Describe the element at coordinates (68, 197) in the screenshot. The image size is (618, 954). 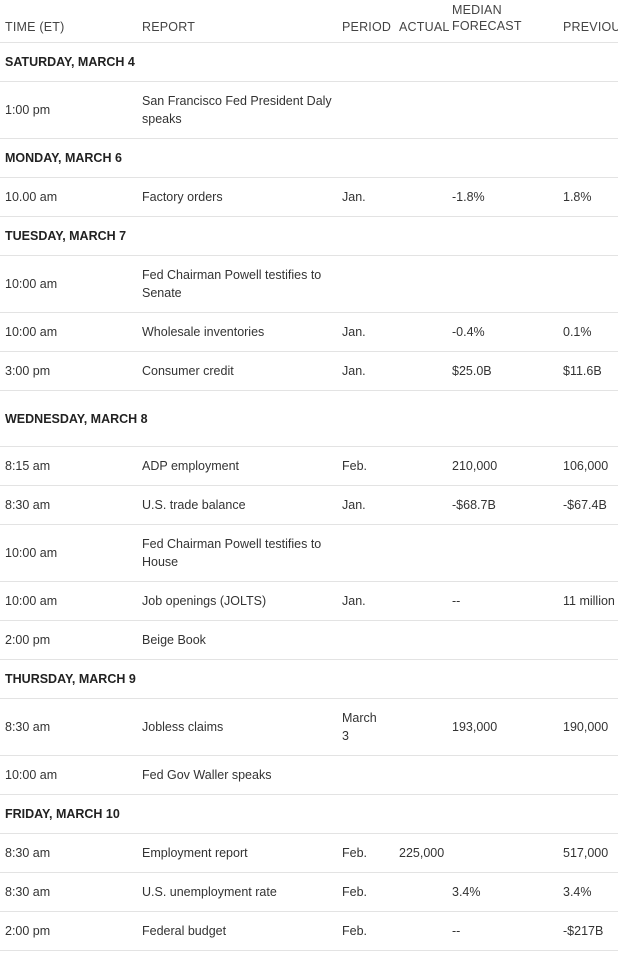
I see `event-time: 10.00 am` at that location.